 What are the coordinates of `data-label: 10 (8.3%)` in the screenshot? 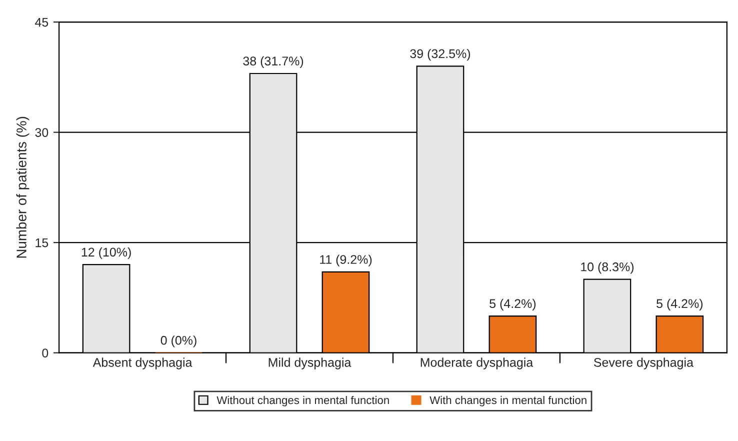 It's located at (607, 268).